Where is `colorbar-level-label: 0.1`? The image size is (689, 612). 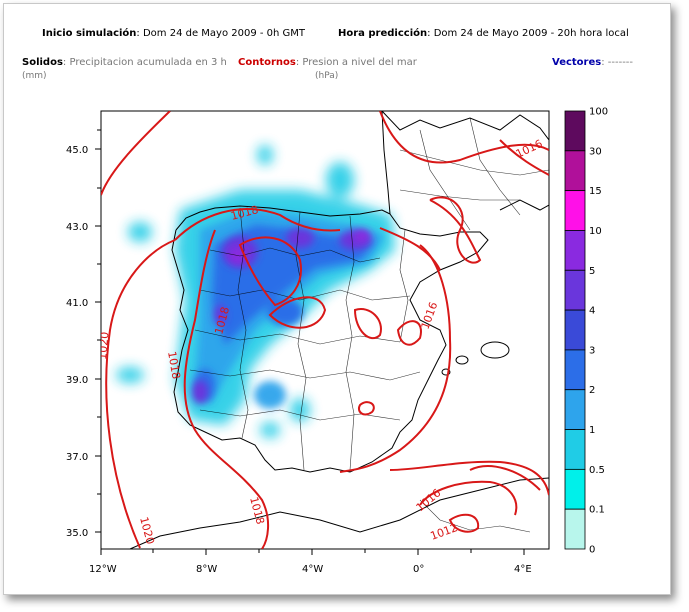
colorbar-level-label: 0.1 is located at coordinates (597, 510).